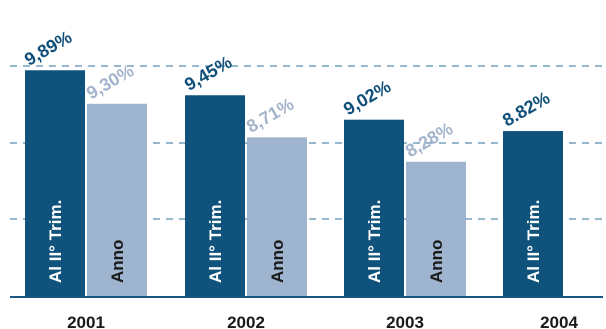 This screenshot has height=329, width=606. Describe the element at coordinates (117, 200) in the screenshot. I see `bar-anno-2001` at that location.